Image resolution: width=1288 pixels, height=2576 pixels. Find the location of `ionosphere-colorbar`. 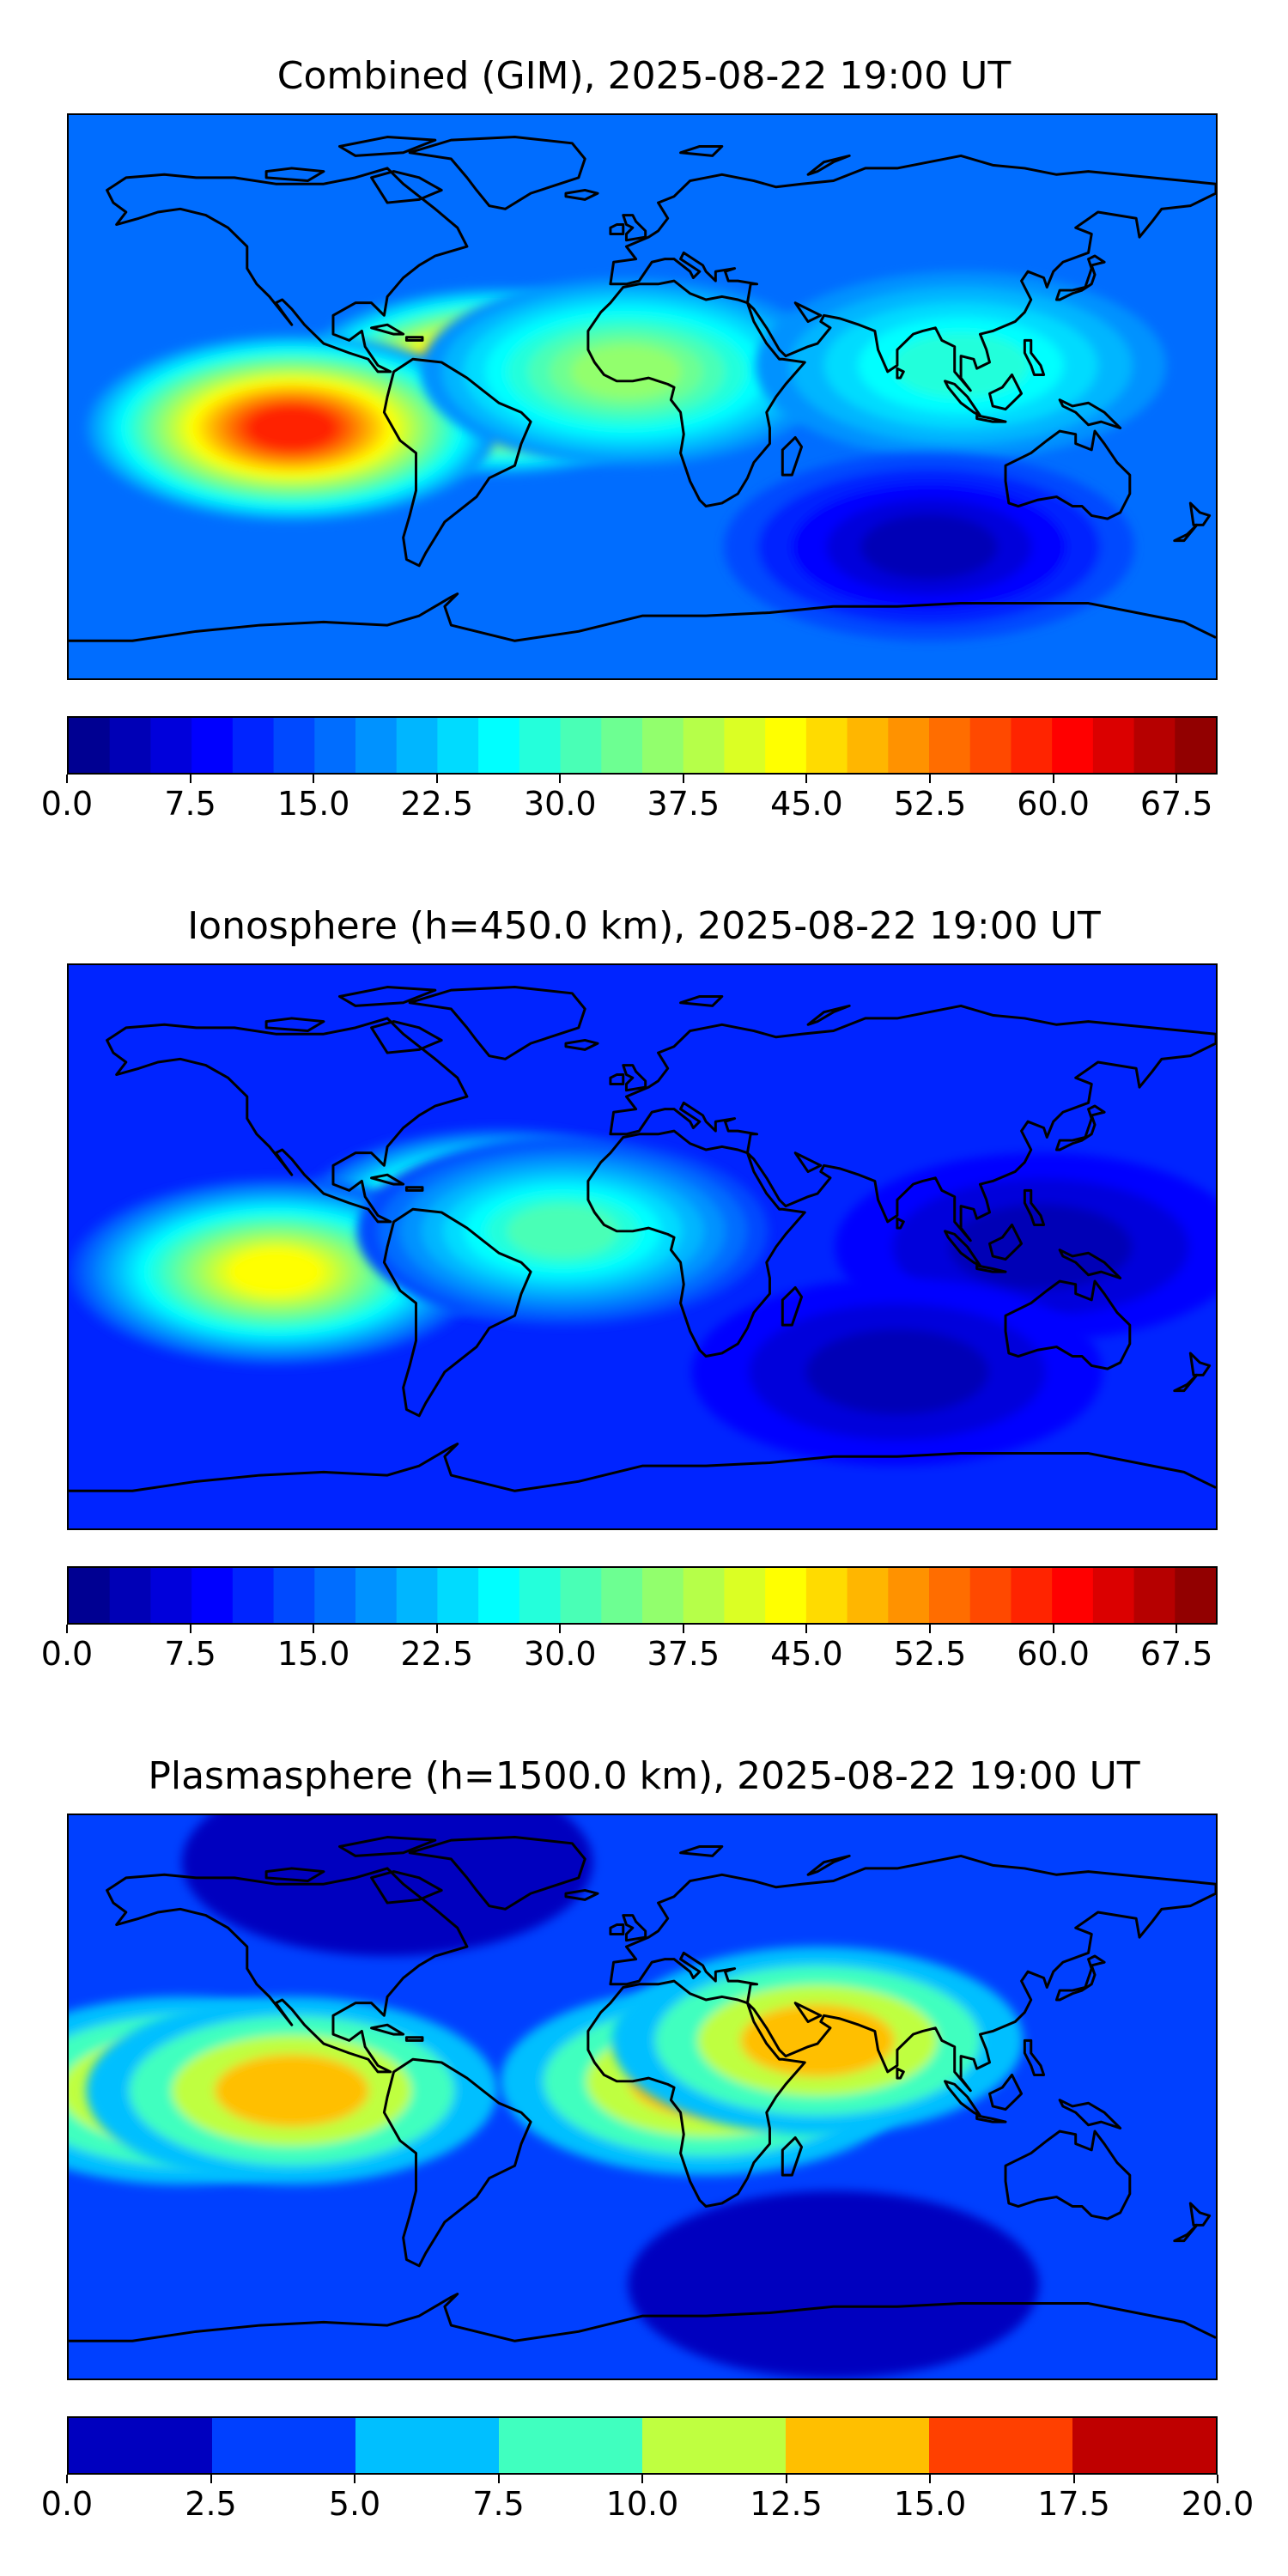

ionosphere-colorbar is located at coordinates (642, 1595).